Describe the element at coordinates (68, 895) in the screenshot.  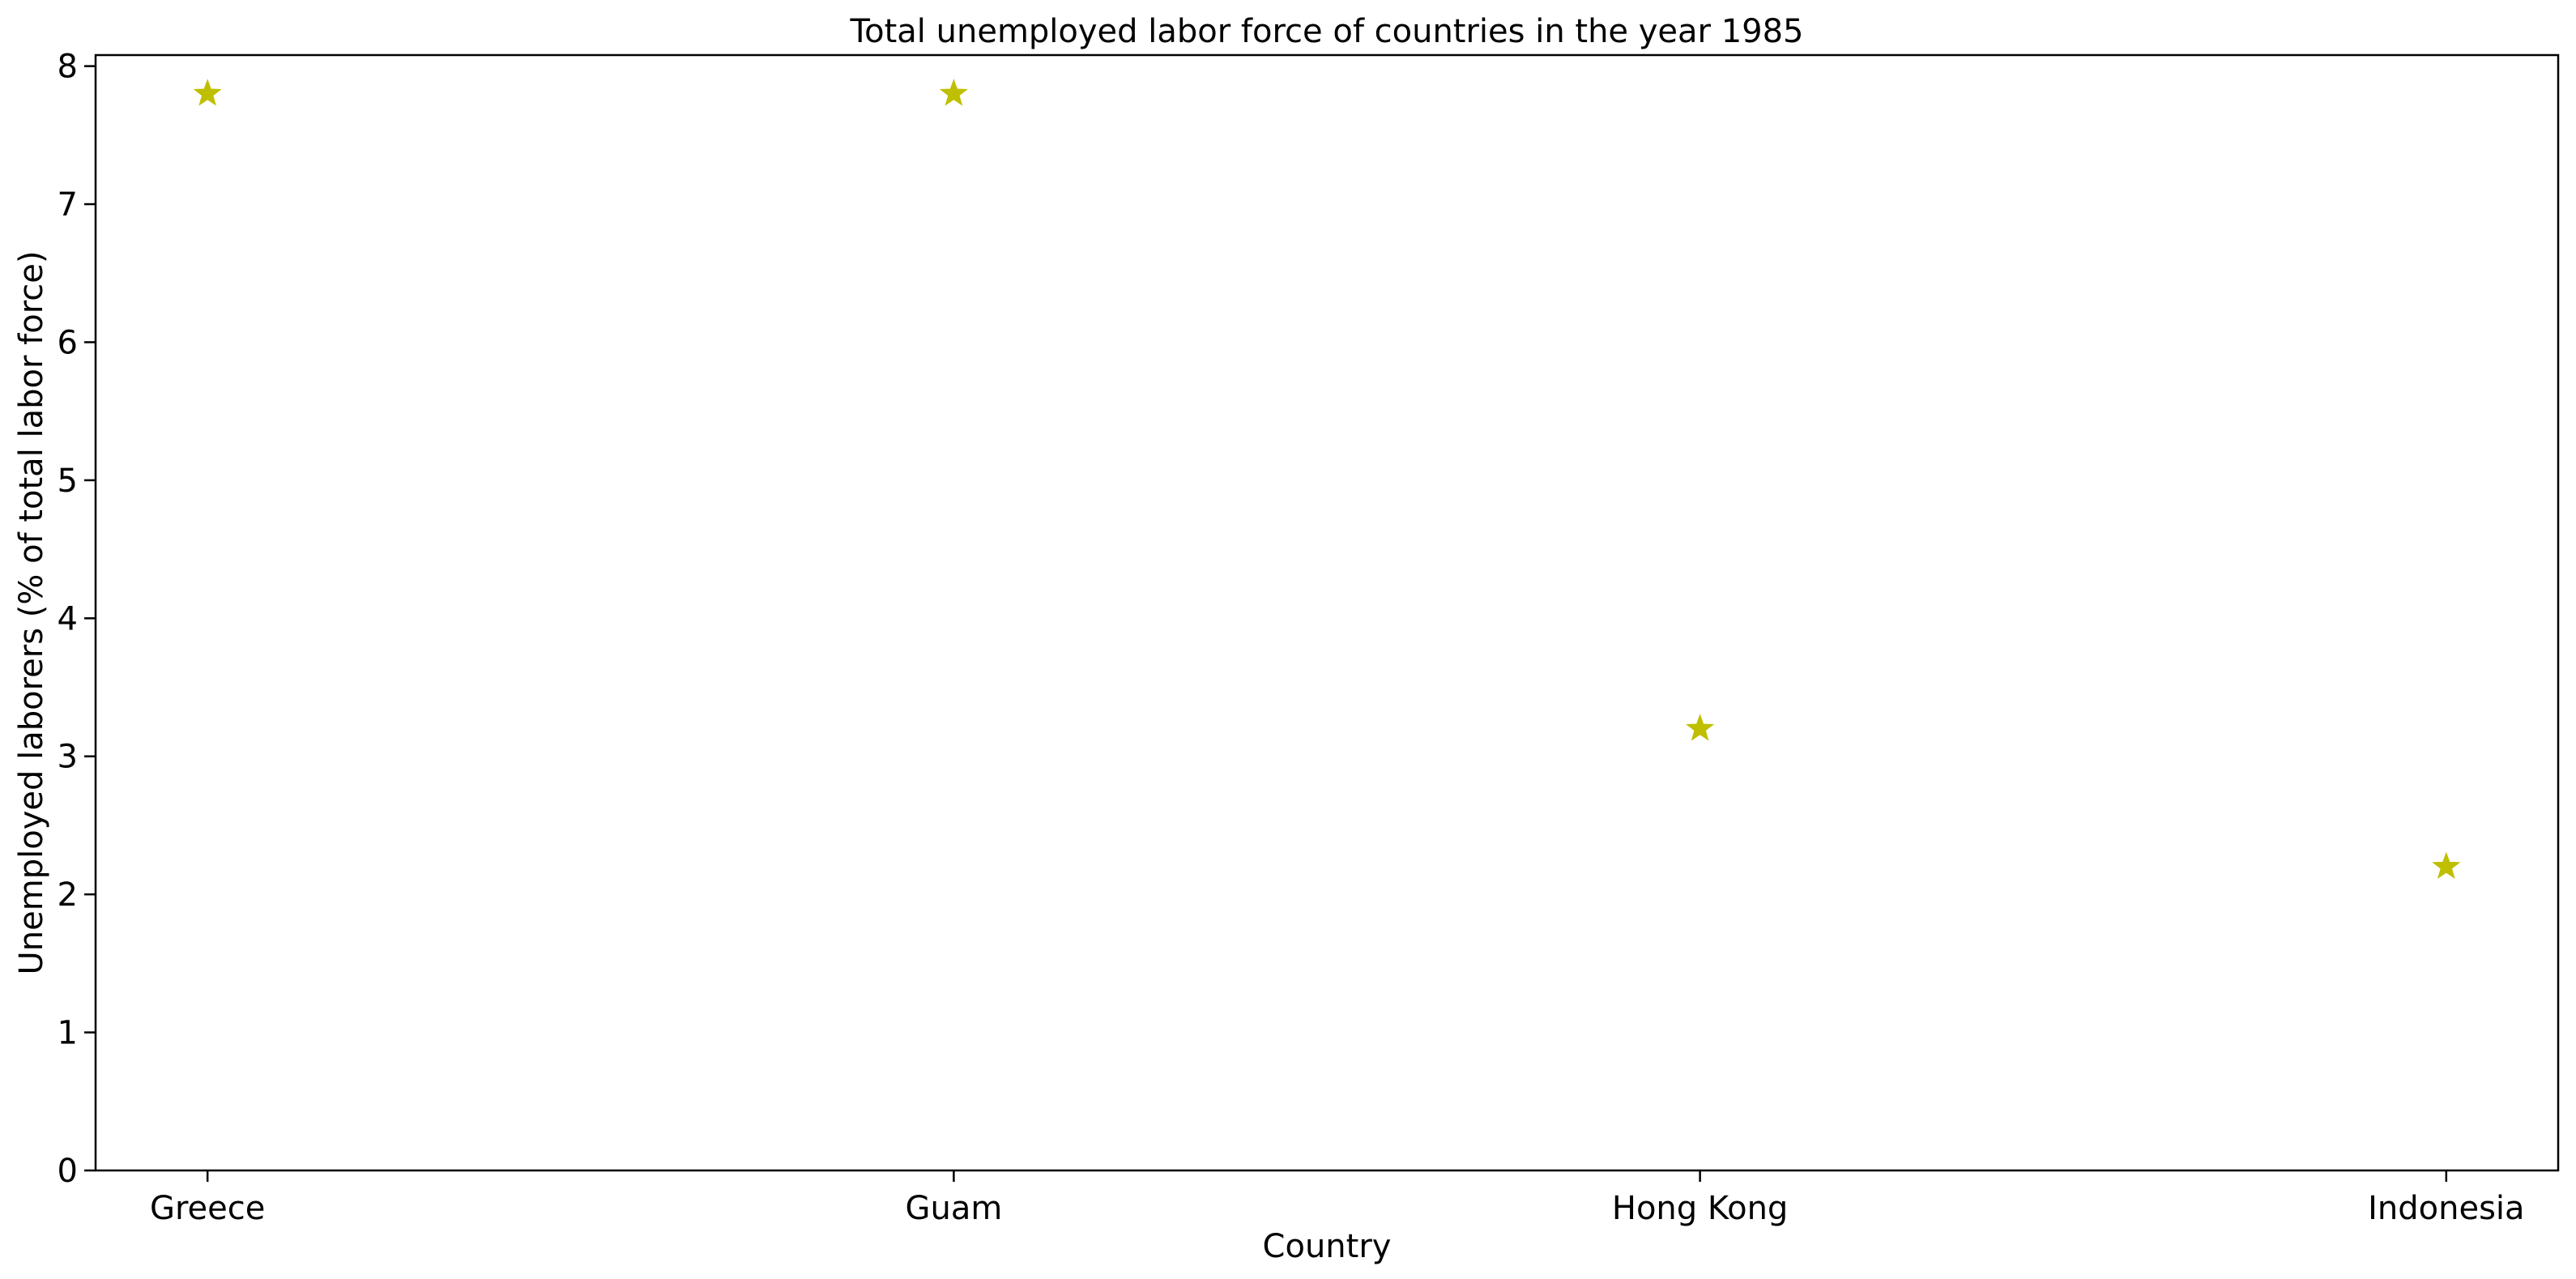
I see `y-tick-label: 2` at that location.